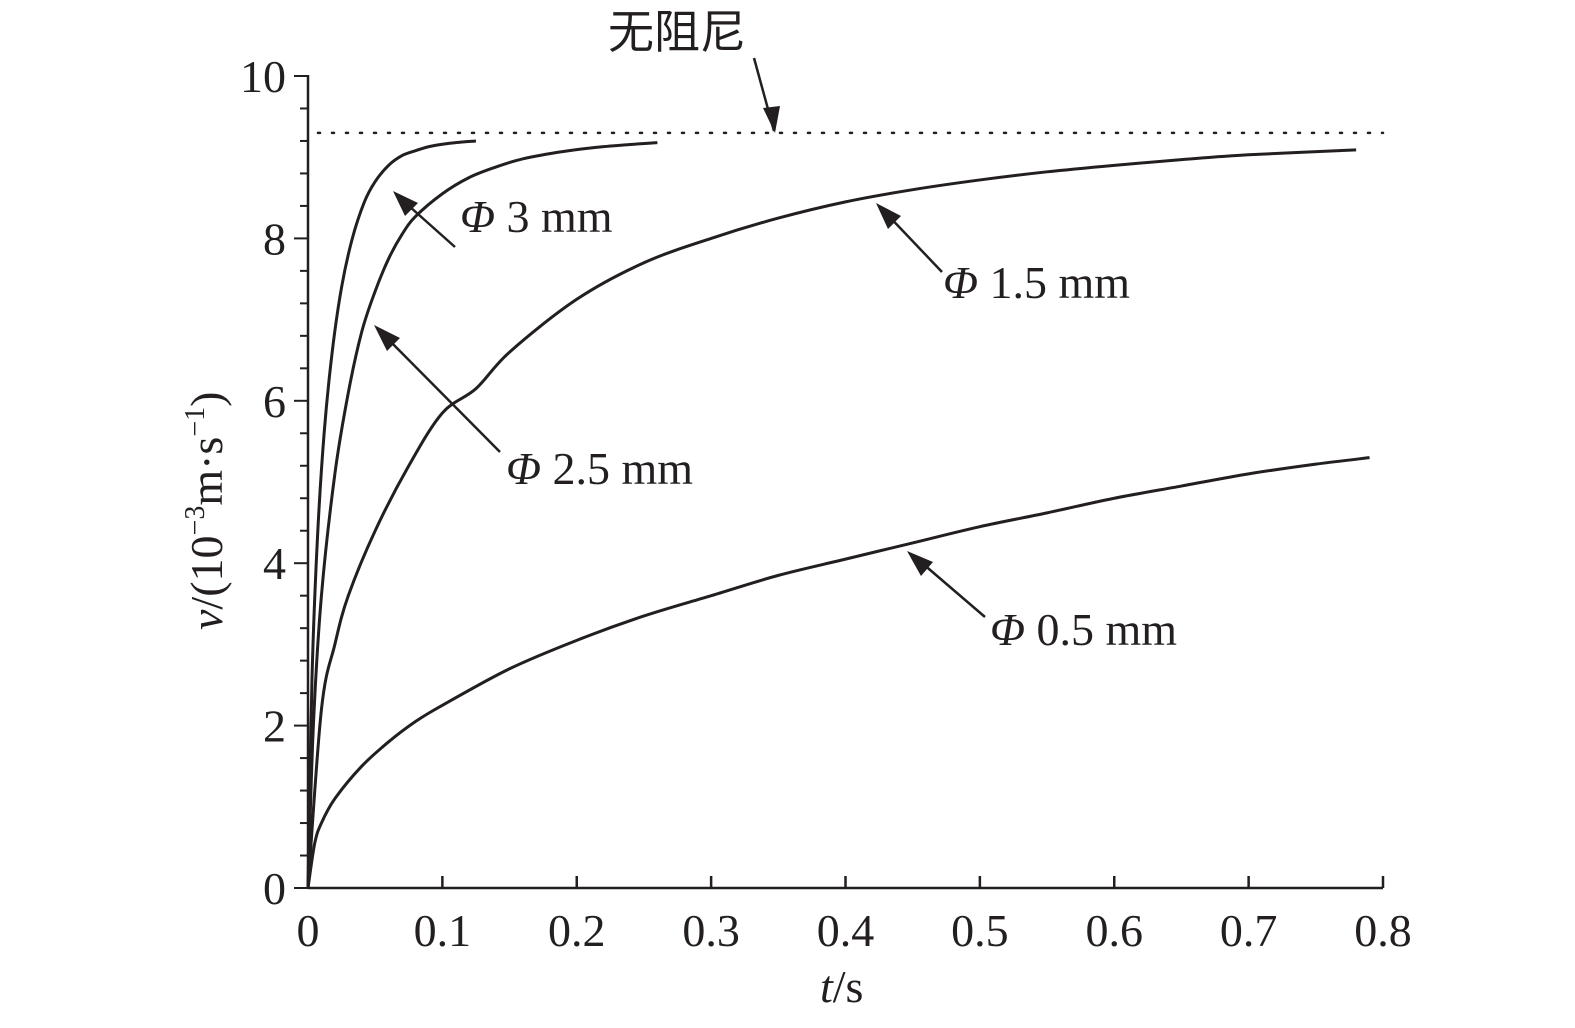 This screenshot has width=1575, height=1028. Describe the element at coordinates (274, 238) in the screenshot. I see `y-tick-label: 8` at that location.